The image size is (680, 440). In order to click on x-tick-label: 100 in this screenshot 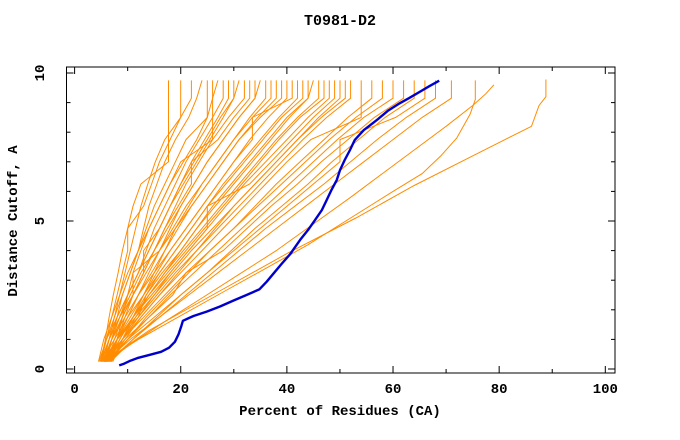, I will do `click(605, 390)`.